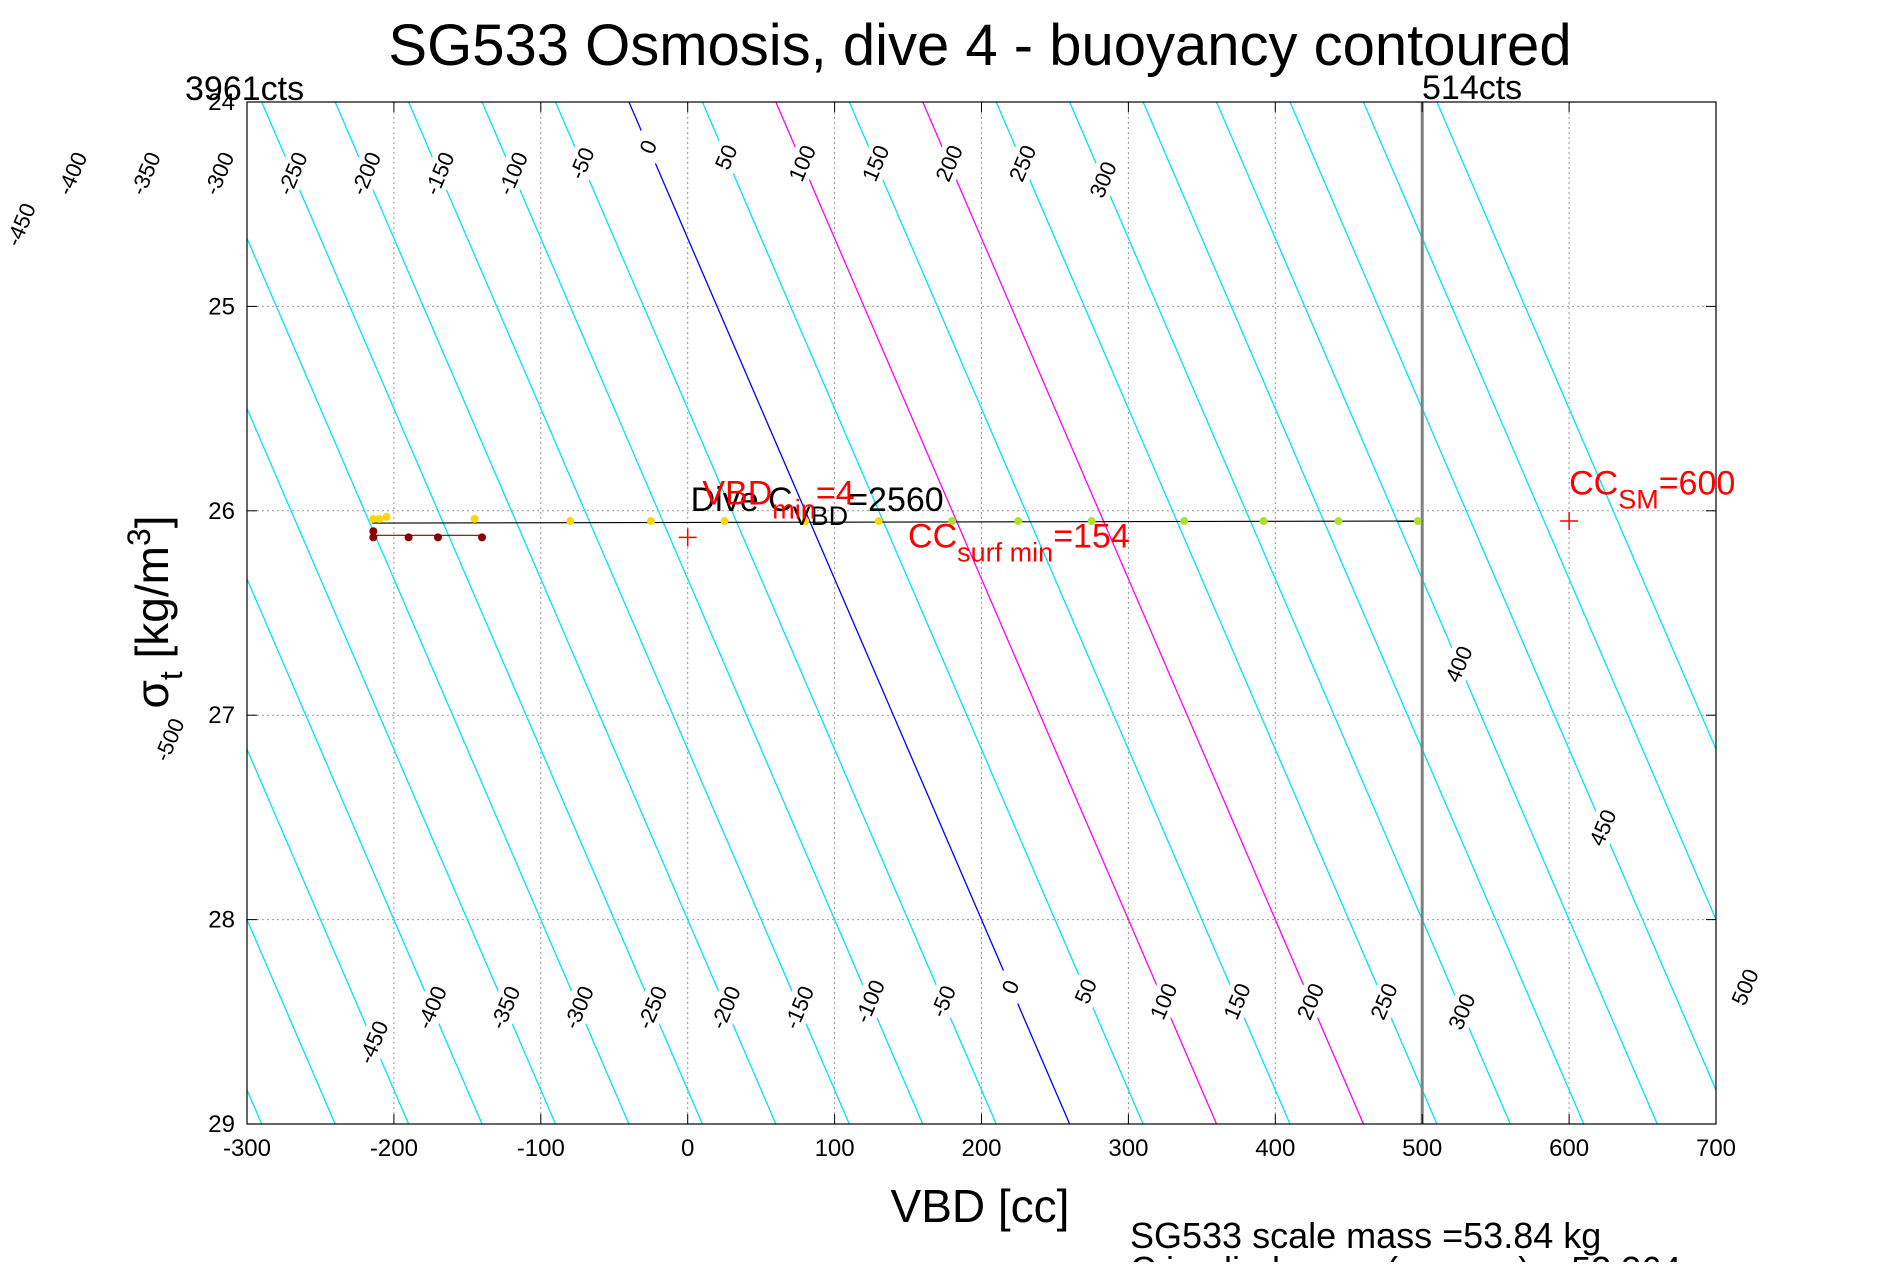 The width and height of the screenshot is (1891, 1267). What do you see at coordinates (897, 522) in the screenshot?
I see `series-line` at bounding box center [897, 522].